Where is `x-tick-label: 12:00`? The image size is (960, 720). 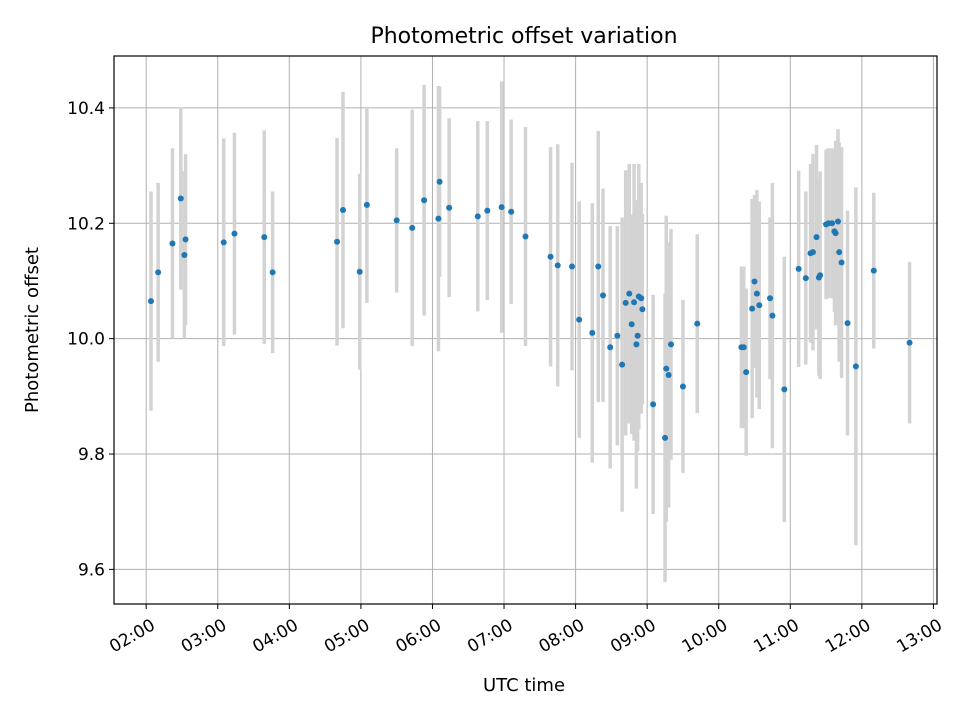
x-tick-label: 12:00 is located at coordinates (848, 636).